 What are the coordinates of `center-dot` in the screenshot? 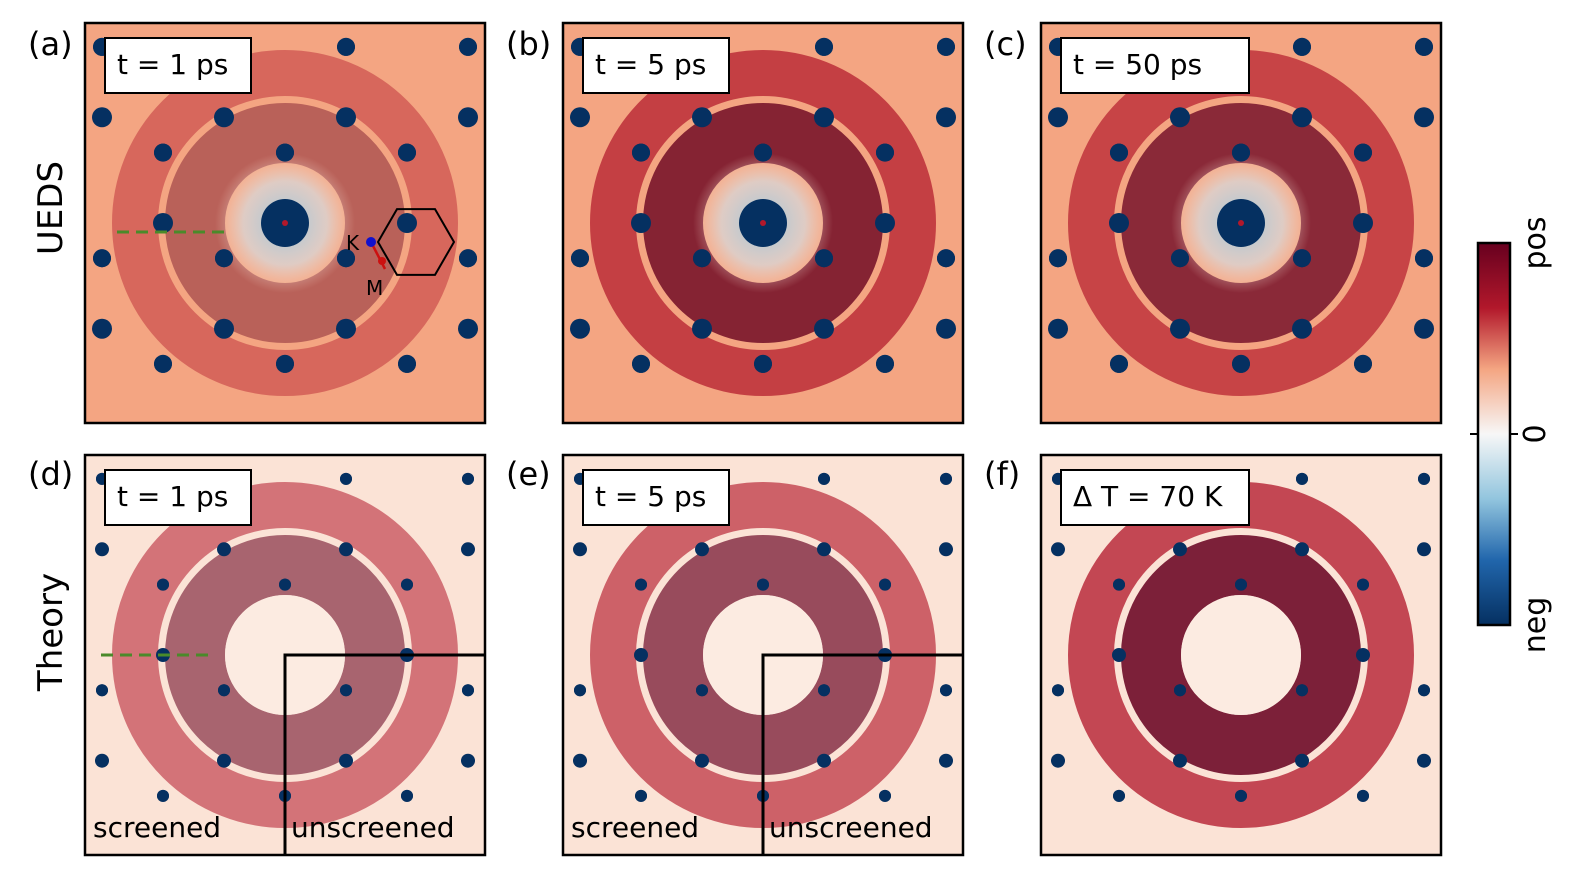 It's located at (763, 223).